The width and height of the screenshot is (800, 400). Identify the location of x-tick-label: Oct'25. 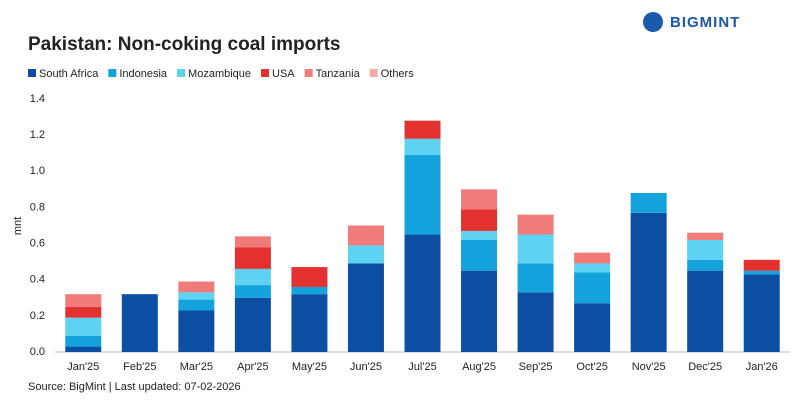
(591, 367).